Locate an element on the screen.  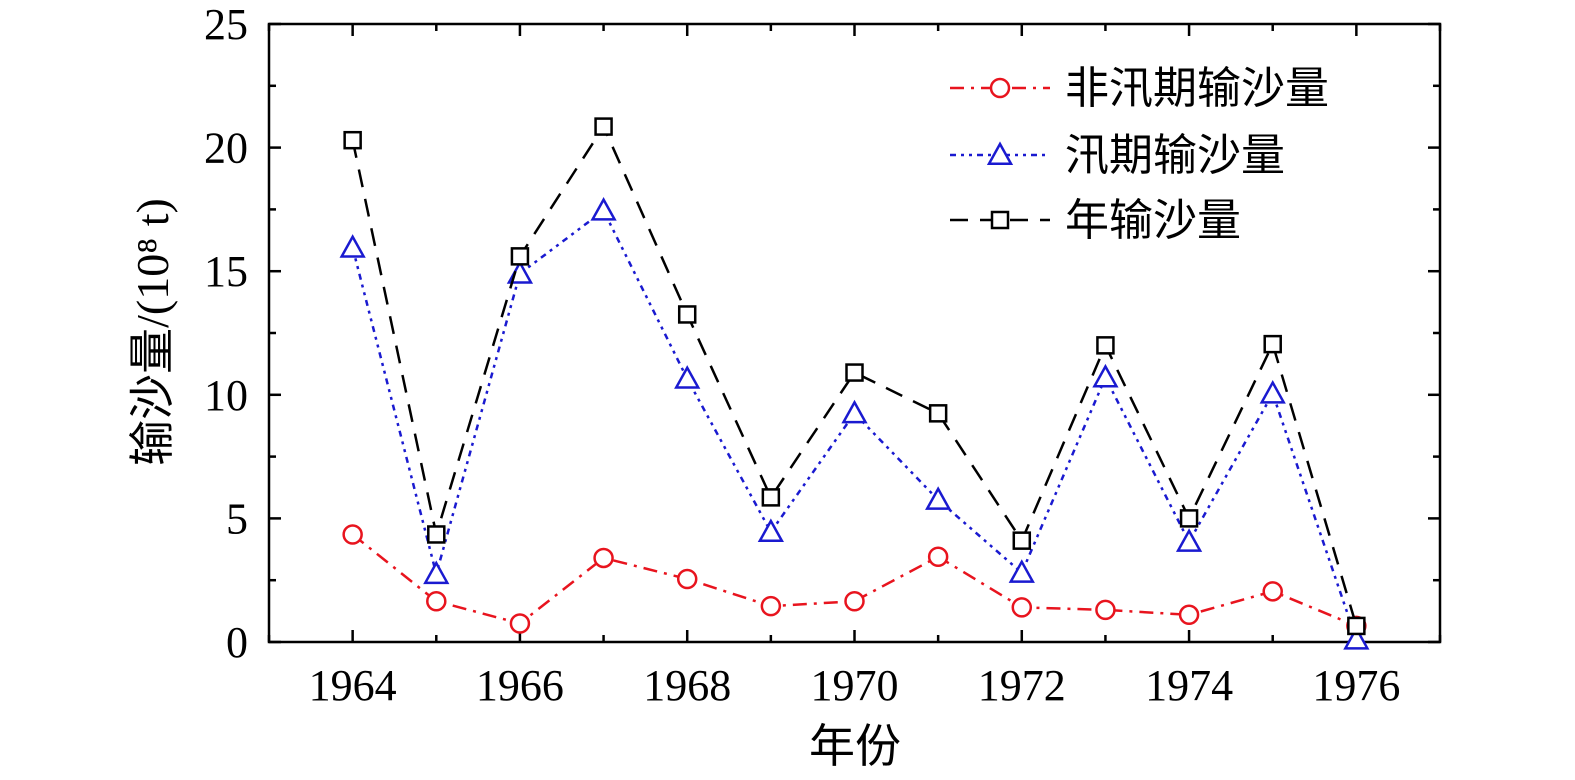
legend-label: 汛期输沙量 is located at coordinates (1175, 155).